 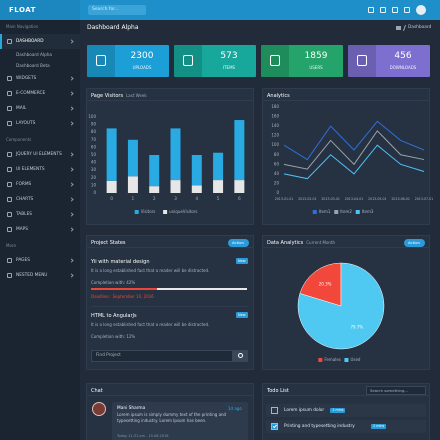 I want to click on sidebar-subitem: Dashboard Beta, so click(x=33, y=65).